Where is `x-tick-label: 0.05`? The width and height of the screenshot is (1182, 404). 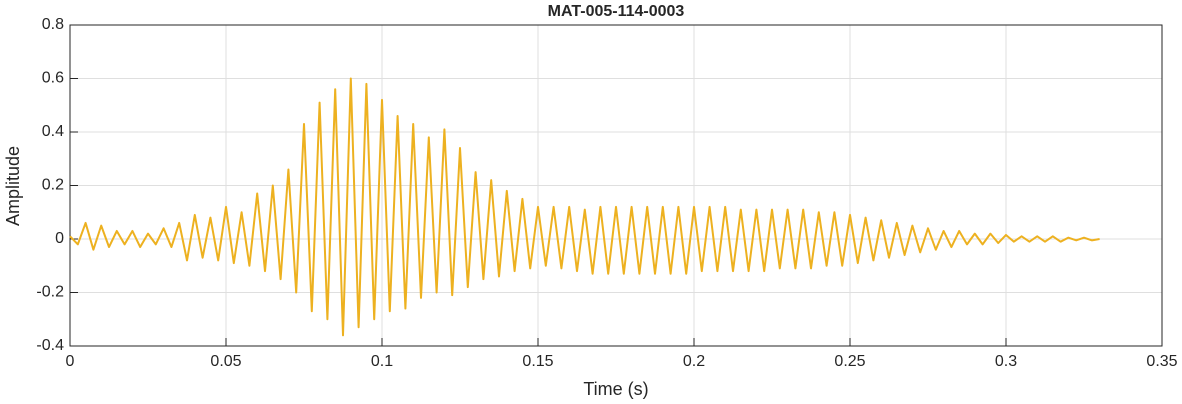 x-tick-label: 0.05 is located at coordinates (225, 361).